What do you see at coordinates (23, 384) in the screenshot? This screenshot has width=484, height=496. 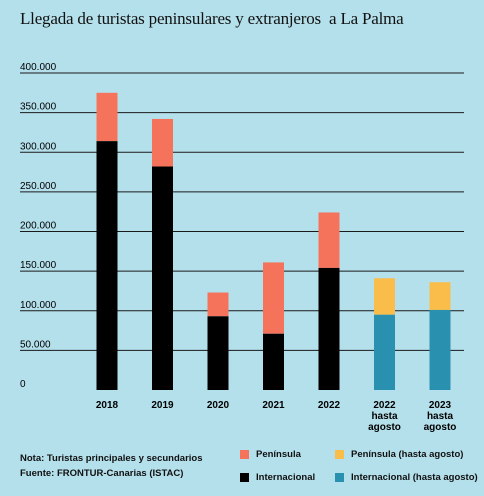 I see `y-tick-label: 0` at bounding box center [23, 384].